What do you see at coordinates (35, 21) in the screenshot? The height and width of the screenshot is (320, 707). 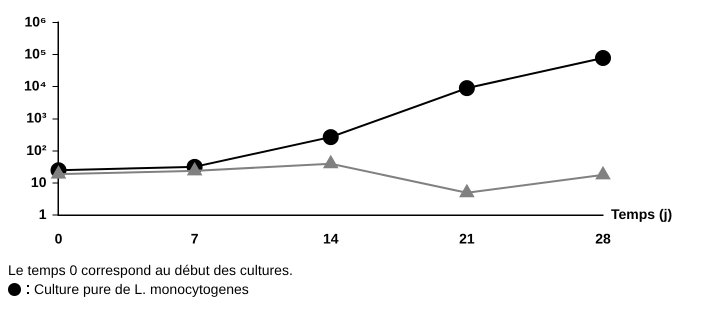 I see `y-tick-label: 10⁶` at bounding box center [35, 21].